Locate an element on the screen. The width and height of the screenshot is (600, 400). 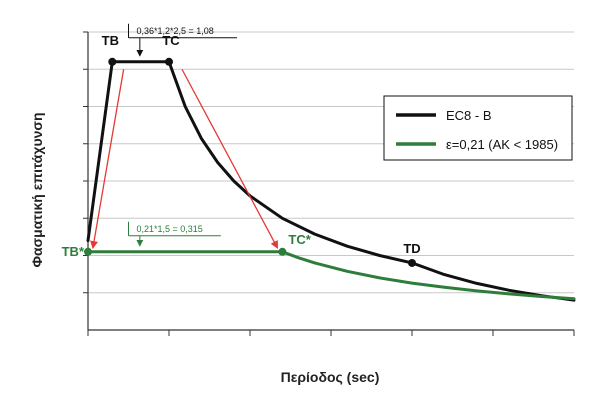
arrows-group is located at coordinates (184, 159).